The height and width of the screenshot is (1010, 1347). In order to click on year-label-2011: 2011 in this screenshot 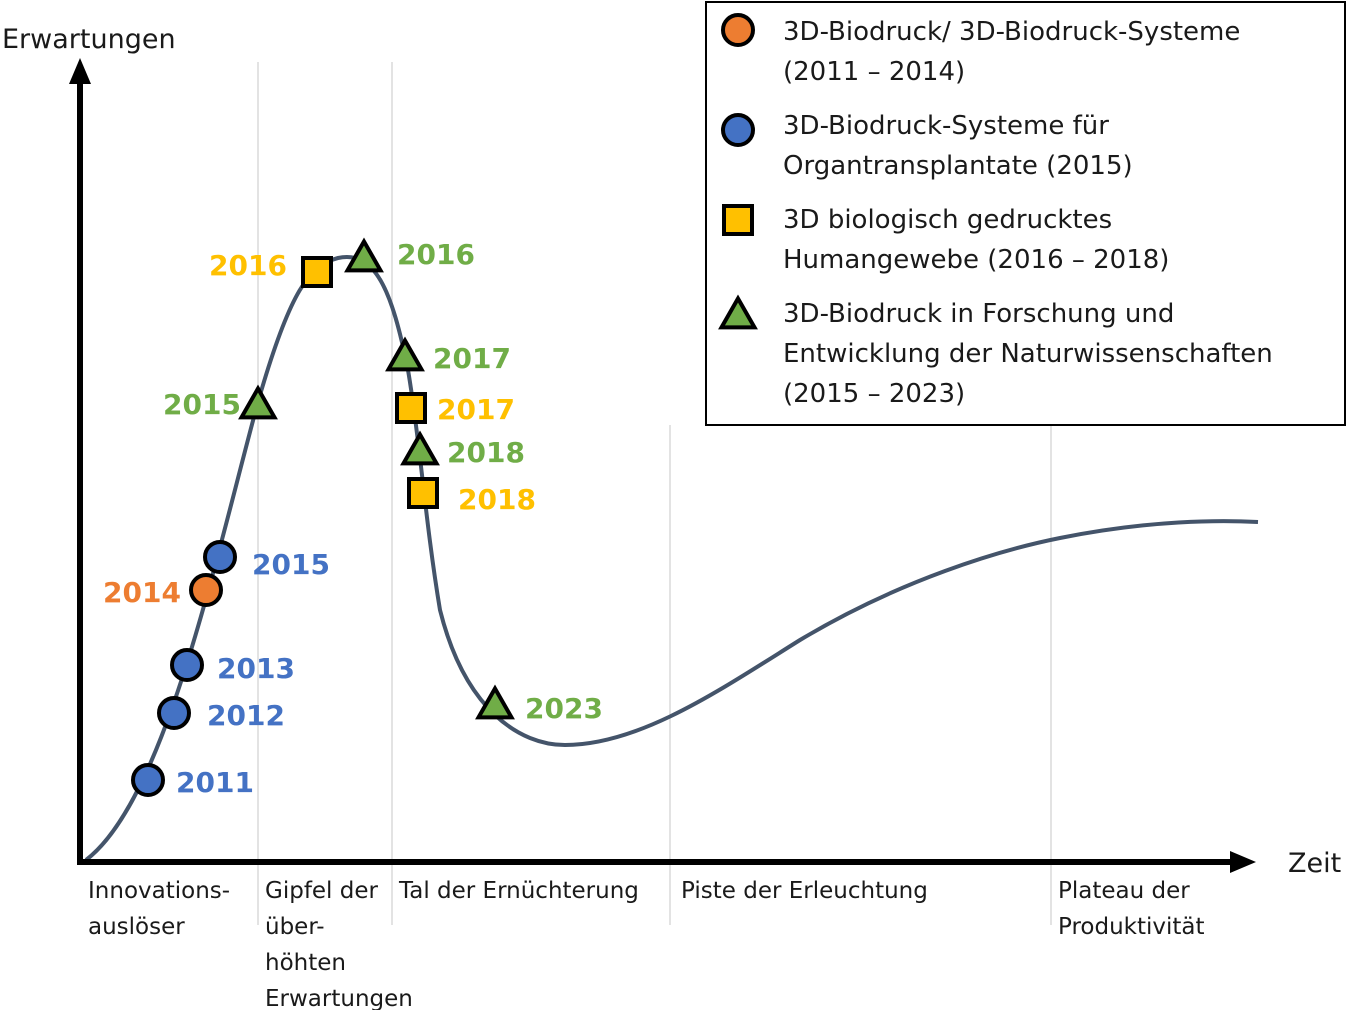, I will do `click(215, 782)`.